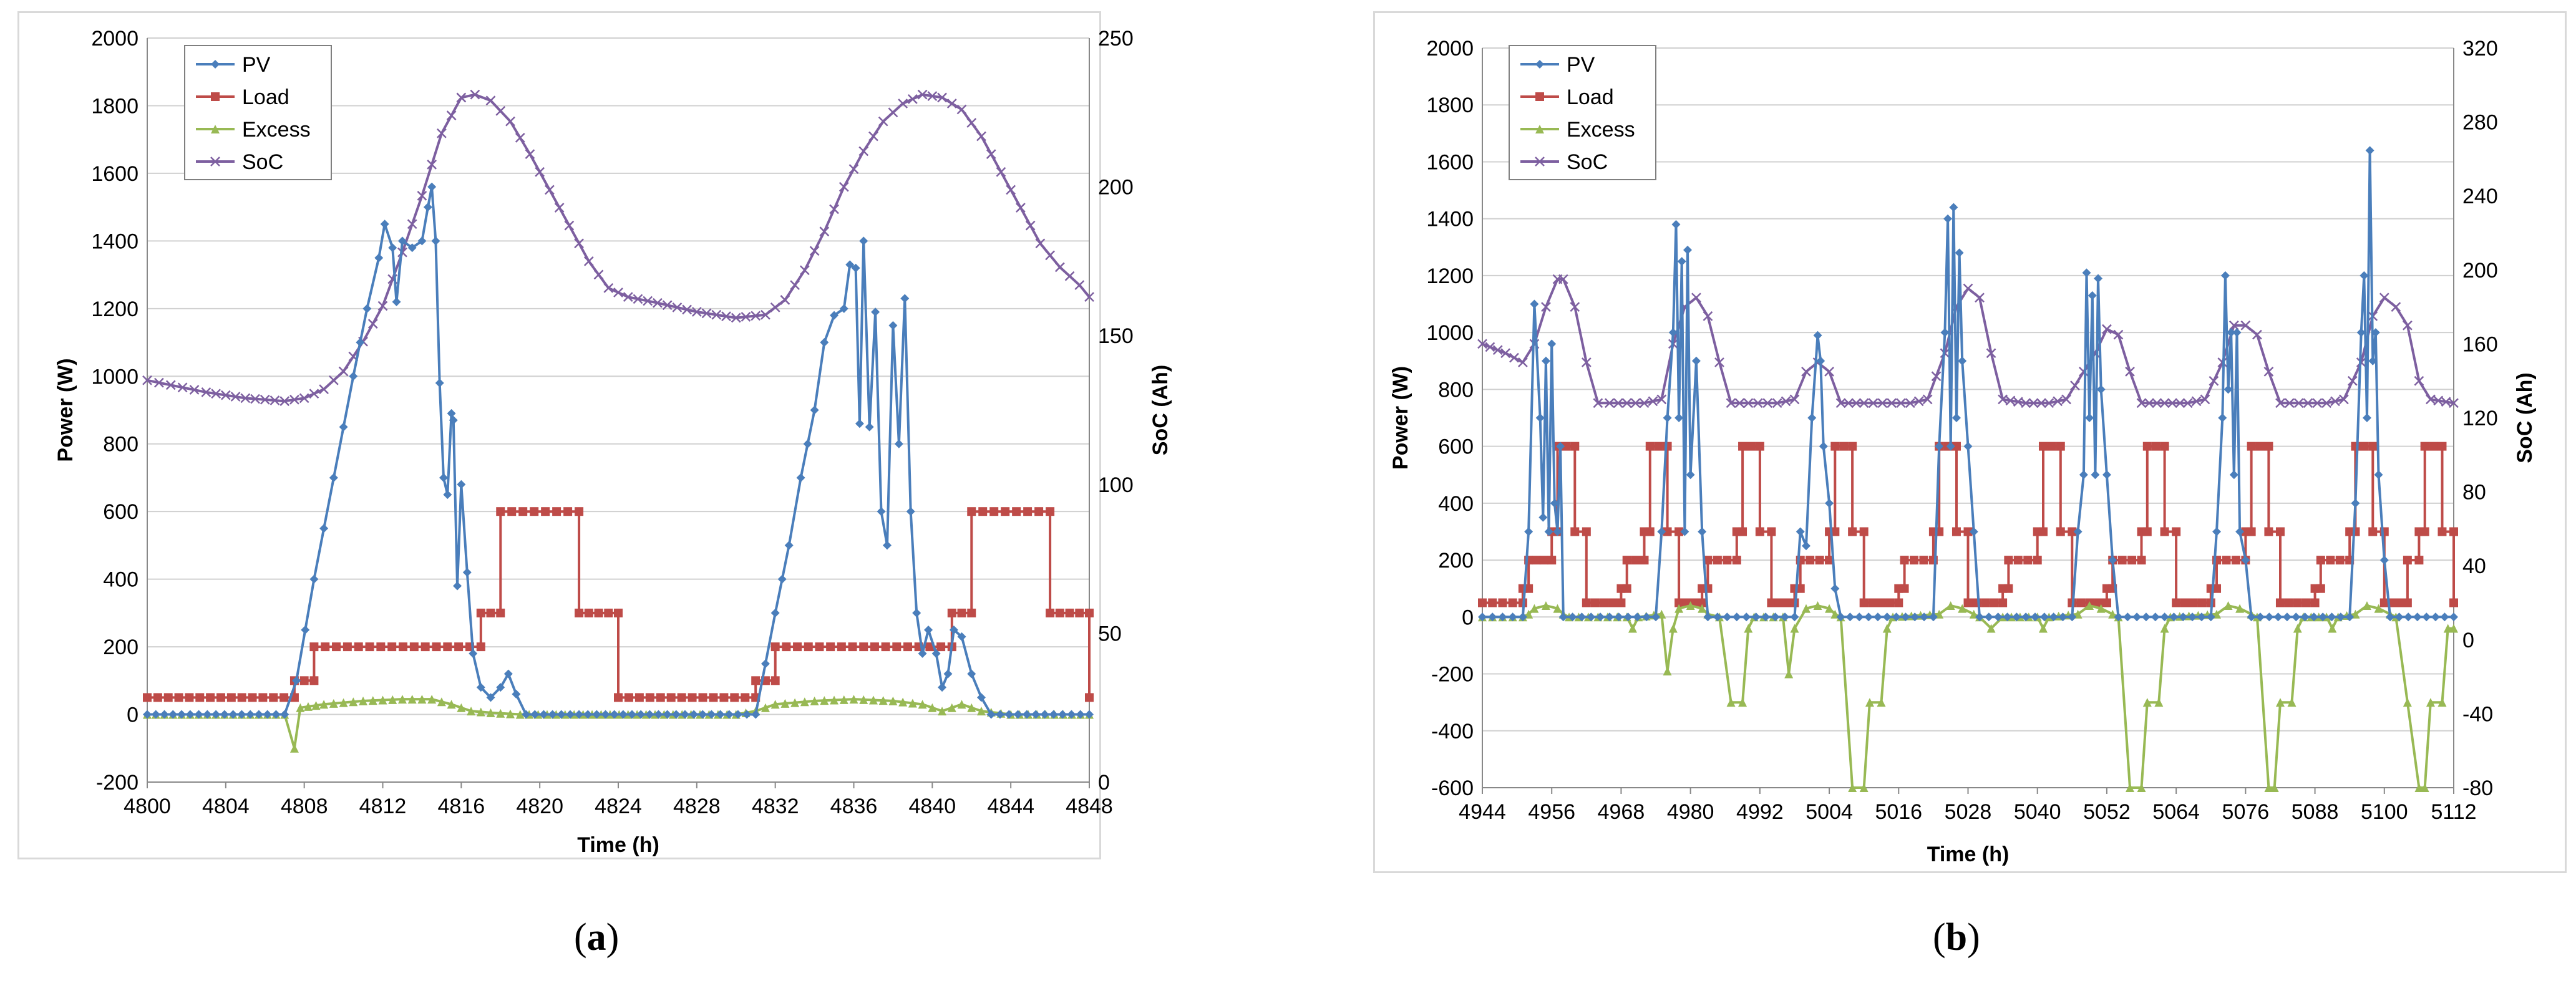 The image size is (2576, 996). I want to click on x-tick-label: 4804, so click(226, 806).